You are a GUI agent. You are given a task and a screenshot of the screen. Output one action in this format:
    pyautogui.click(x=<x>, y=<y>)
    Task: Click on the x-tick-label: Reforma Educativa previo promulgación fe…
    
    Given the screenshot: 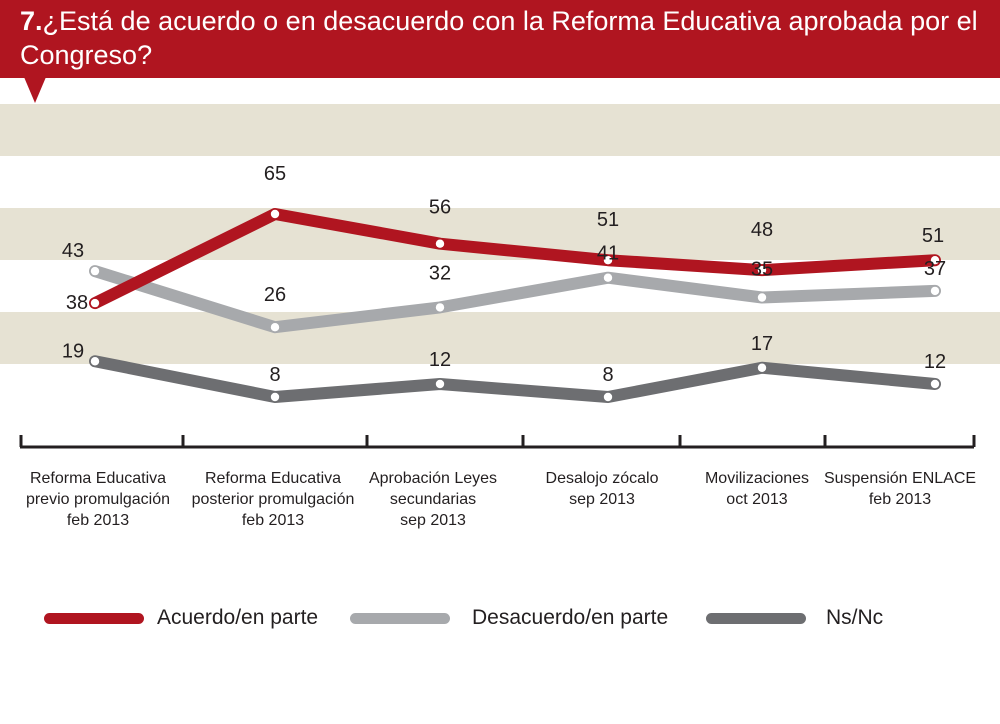 What is the action you would take?
    pyautogui.click(x=98, y=499)
    